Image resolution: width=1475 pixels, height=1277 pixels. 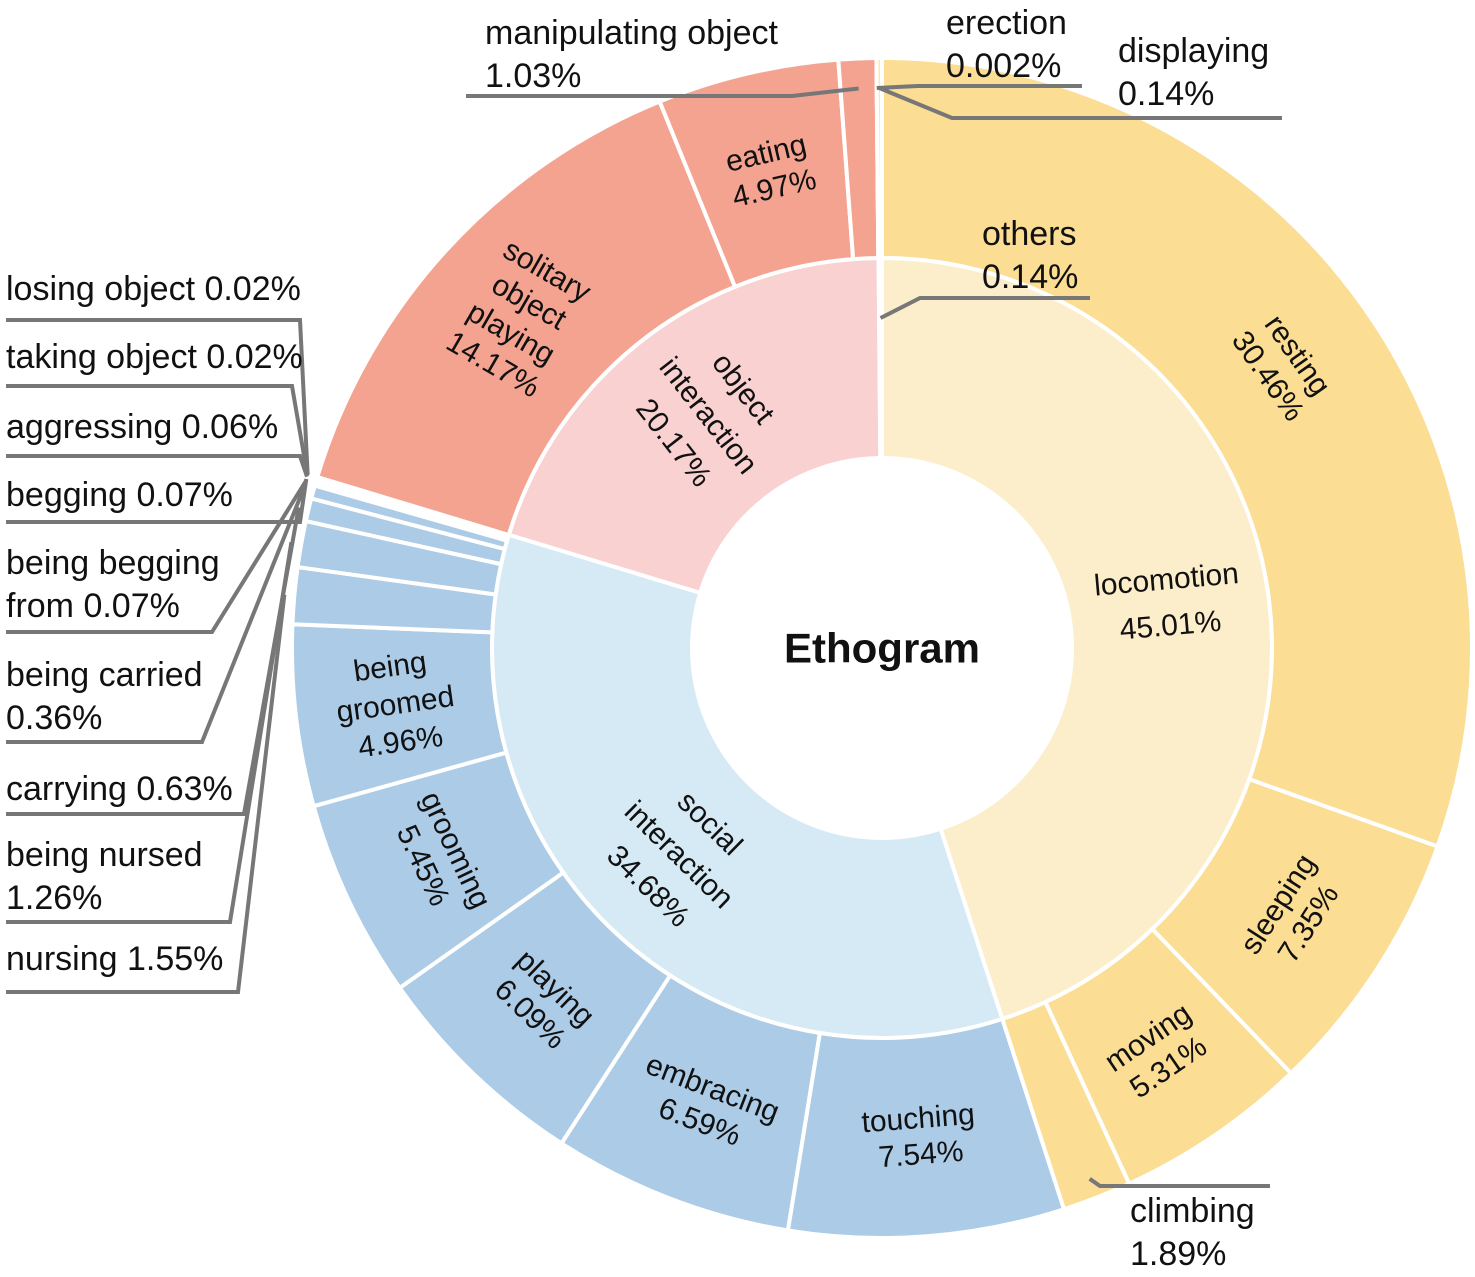 I want to click on outer-wedge-displaying, so click(x=879, y=158).